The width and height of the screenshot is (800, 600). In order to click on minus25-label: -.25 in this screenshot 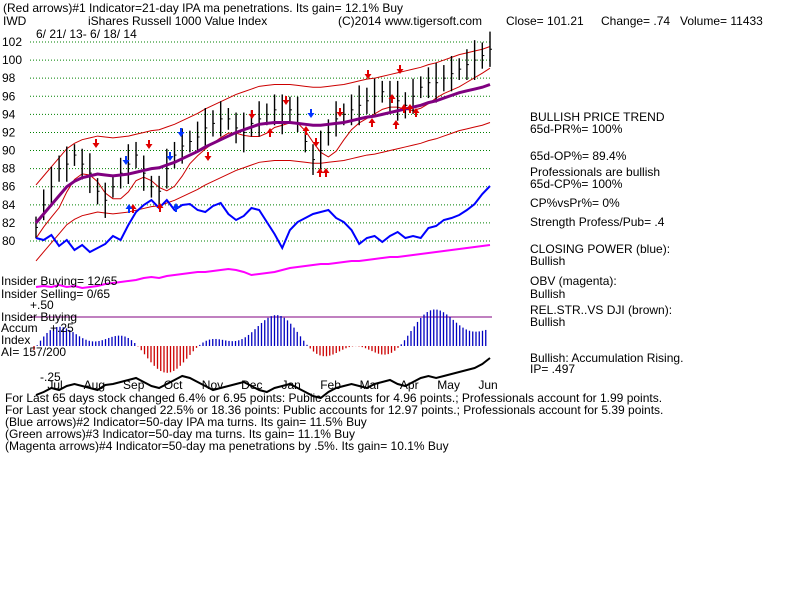, I will do `click(50, 377)`.